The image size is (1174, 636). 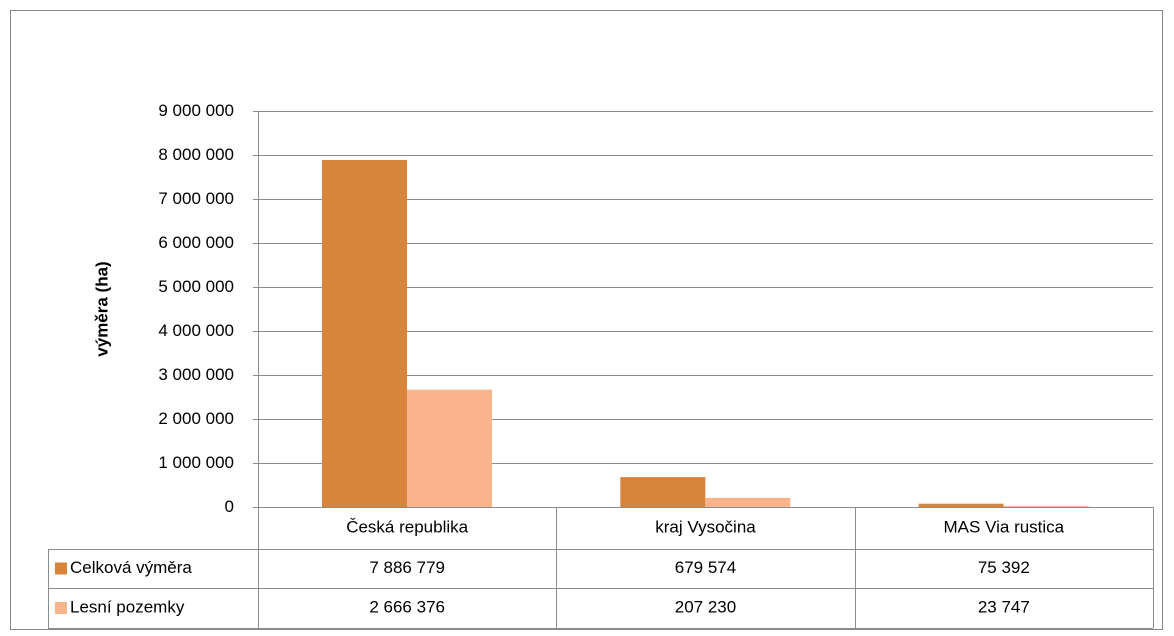 I want to click on y-tick-label: 1 000 000, so click(x=196, y=462).